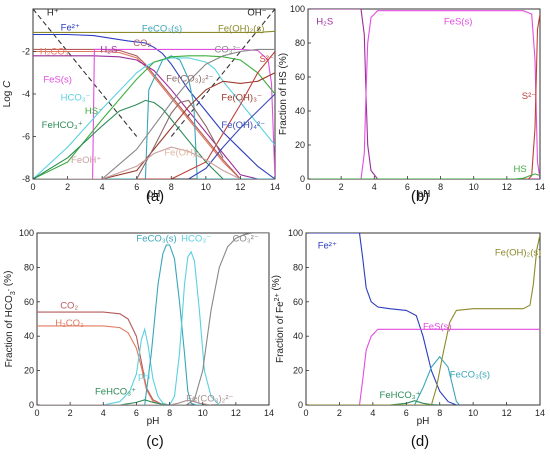  I want to click on series-h2s, so click(145, 117).